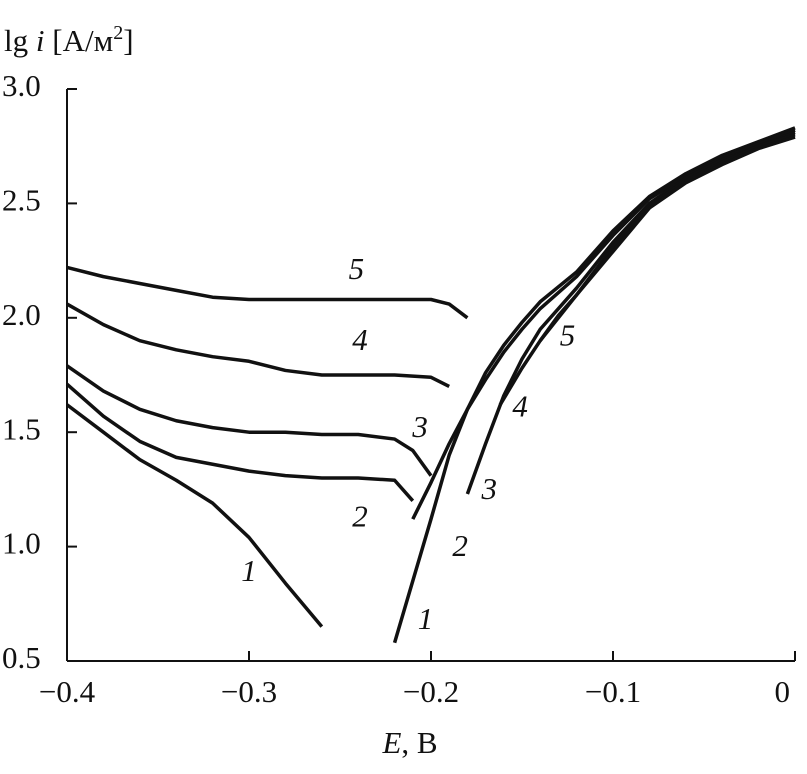 The width and height of the screenshot is (807, 774). What do you see at coordinates (21, 428) in the screenshot?
I see `y-tick-label: 1.5` at bounding box center [21, 428].